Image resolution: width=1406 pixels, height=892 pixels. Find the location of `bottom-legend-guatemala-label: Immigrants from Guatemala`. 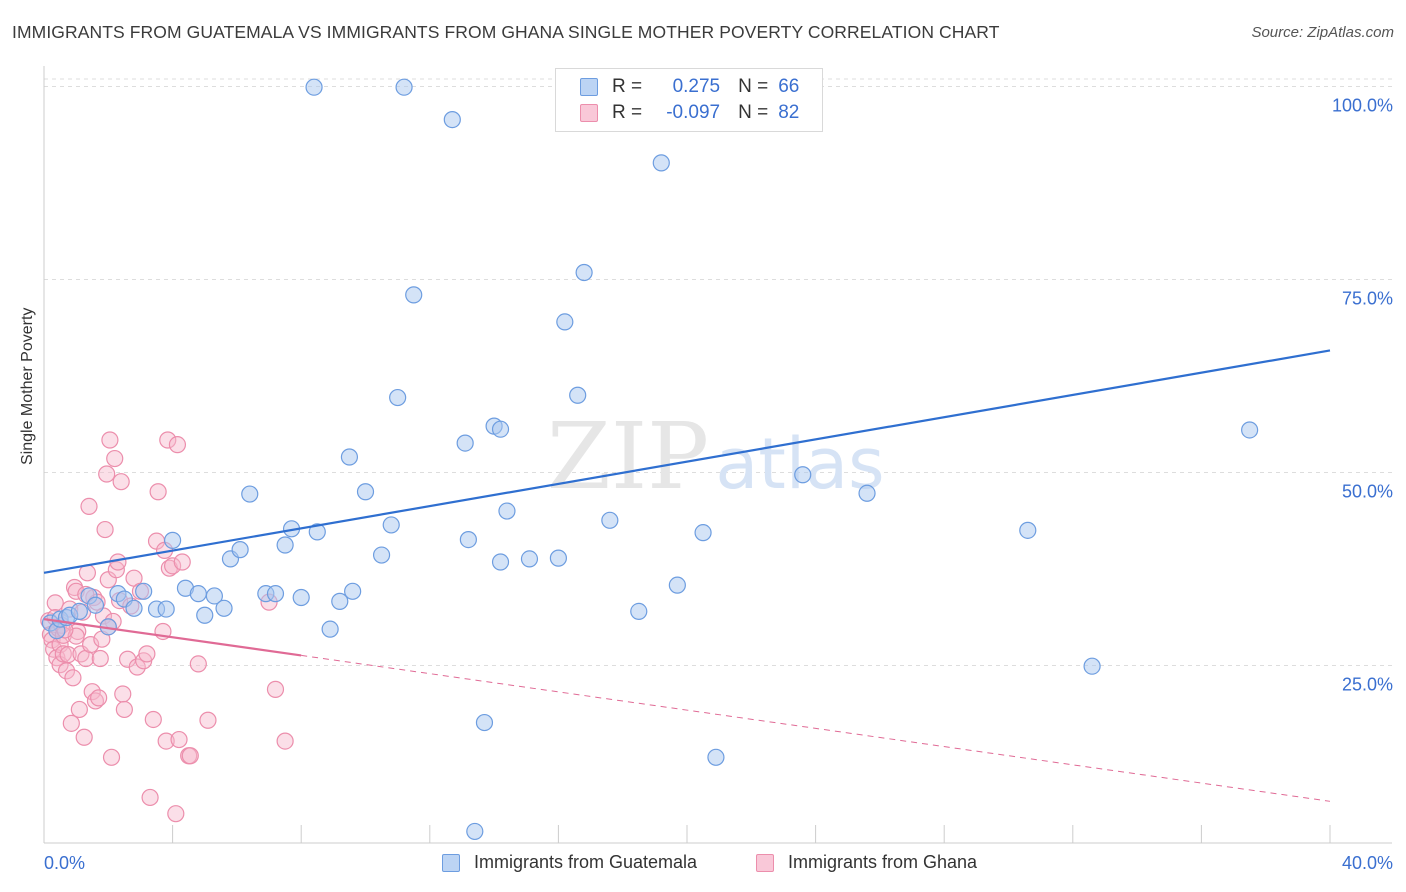

bottom-legend-guatemala-label: Immigrants from Guatemala is located at coordinates (586, 862).